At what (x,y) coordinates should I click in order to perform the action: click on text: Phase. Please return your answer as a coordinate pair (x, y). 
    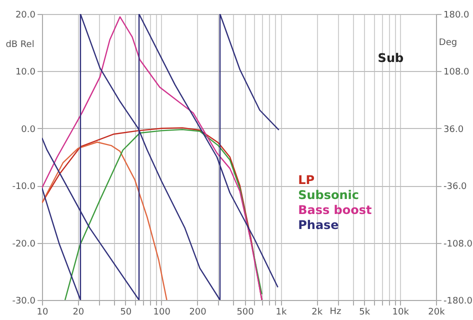
    Looking at the image, I should click on (318, 225).